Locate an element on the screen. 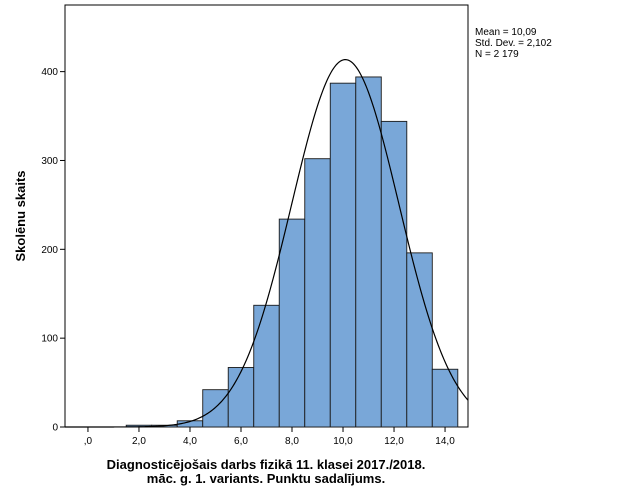 This screenshot has width=625, height=500. stats-std-dev: Std. Dev. = 2,102 is located at coordinates (513, 43).